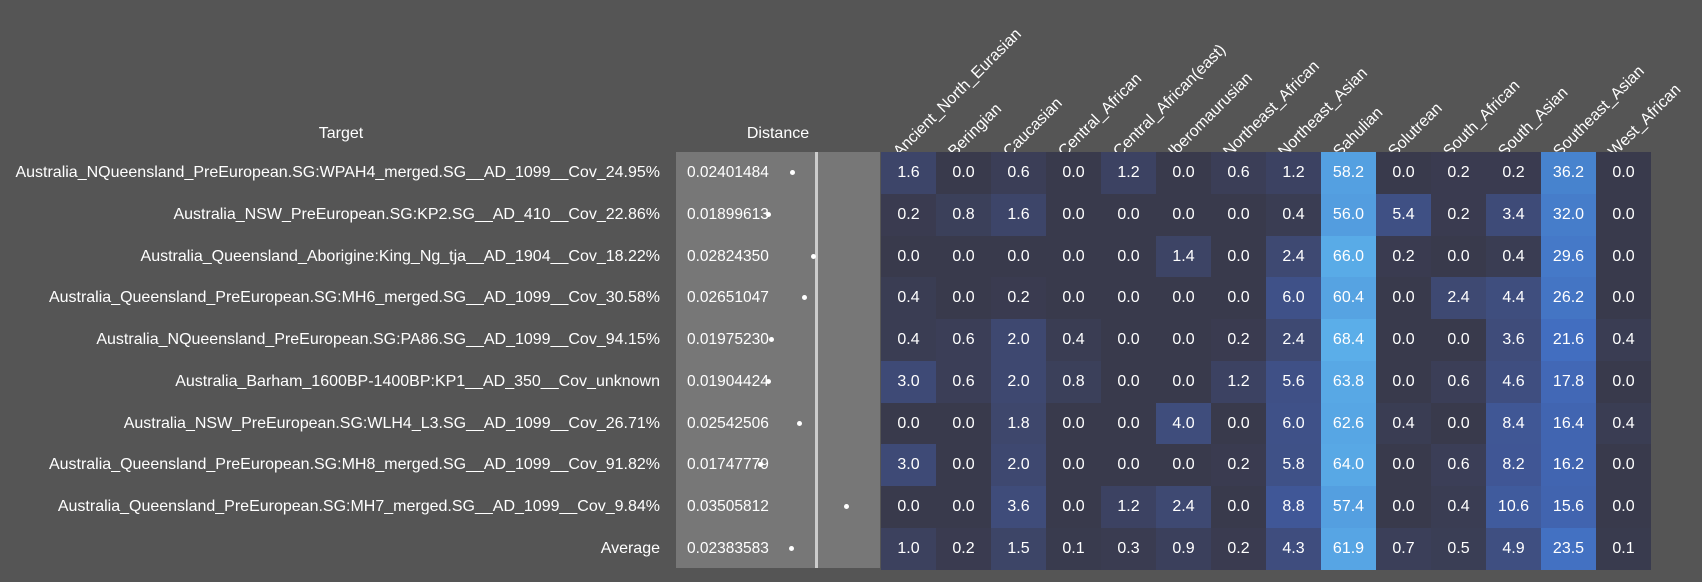 The height and width of the screenshot is (582, 1702). What do you see at coordinates (1183, 256) in the screenshot?
I see `heatmap-cell: 1.4` at bounding box center [1183, 256].